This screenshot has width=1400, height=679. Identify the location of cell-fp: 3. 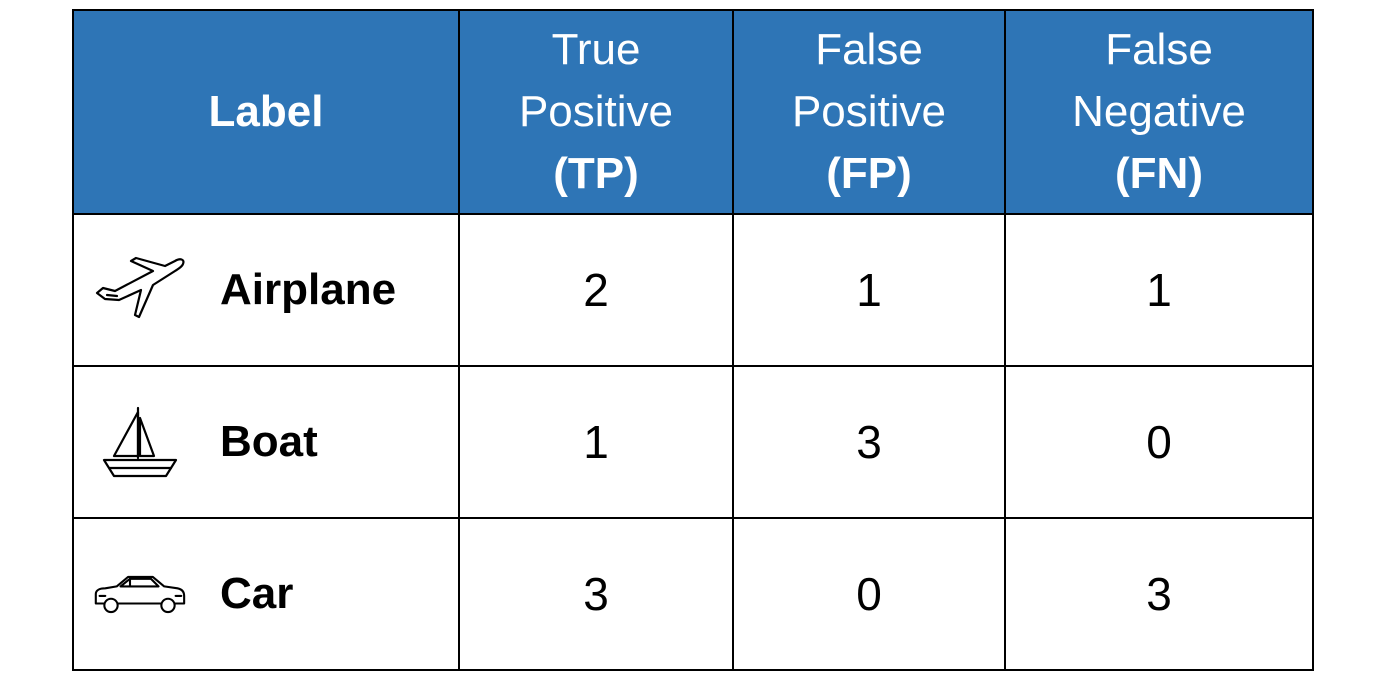
(869, 442).